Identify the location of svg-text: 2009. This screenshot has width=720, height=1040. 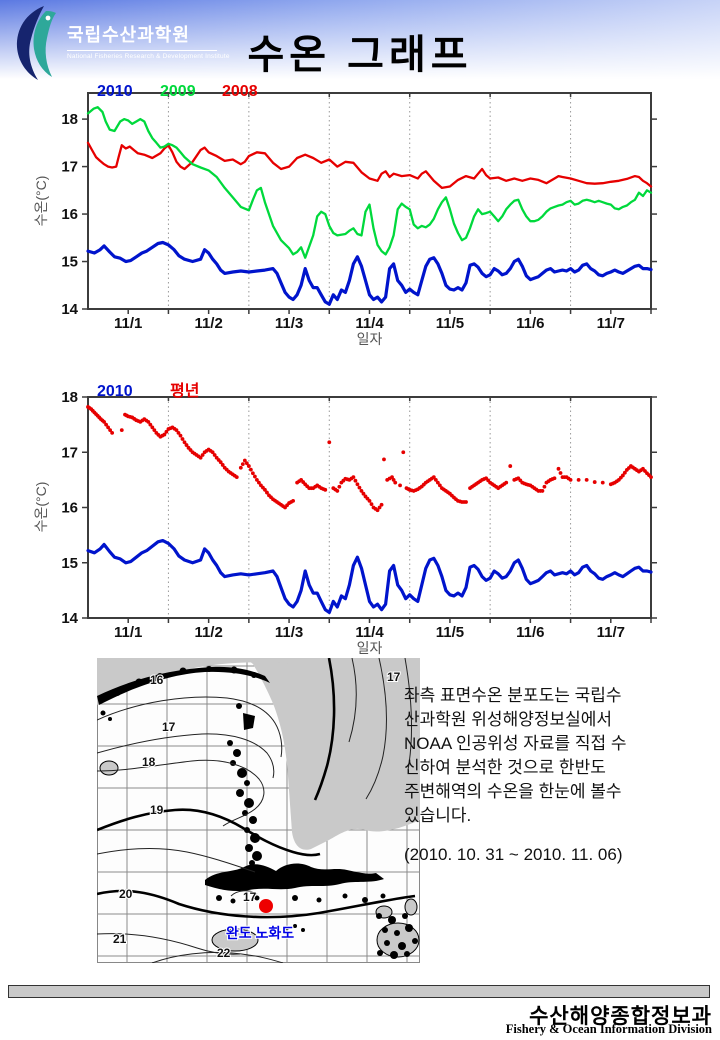
(178, 92).